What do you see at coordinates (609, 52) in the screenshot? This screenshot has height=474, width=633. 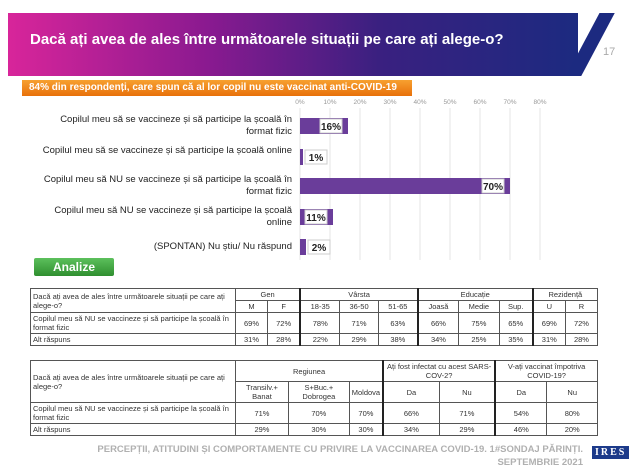 I see `page-number: 17` at bounding box center [609, 52].